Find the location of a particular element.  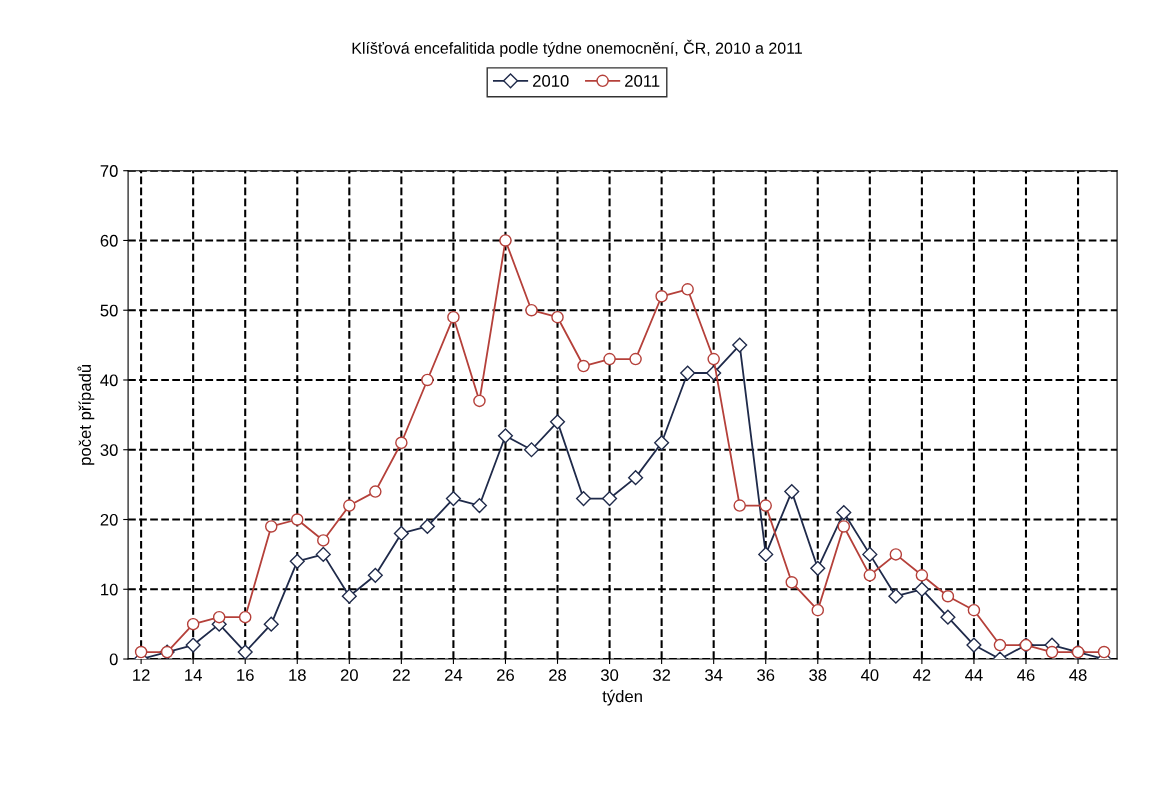

x-tick-label: 38 is located at coordinates (818, 675).